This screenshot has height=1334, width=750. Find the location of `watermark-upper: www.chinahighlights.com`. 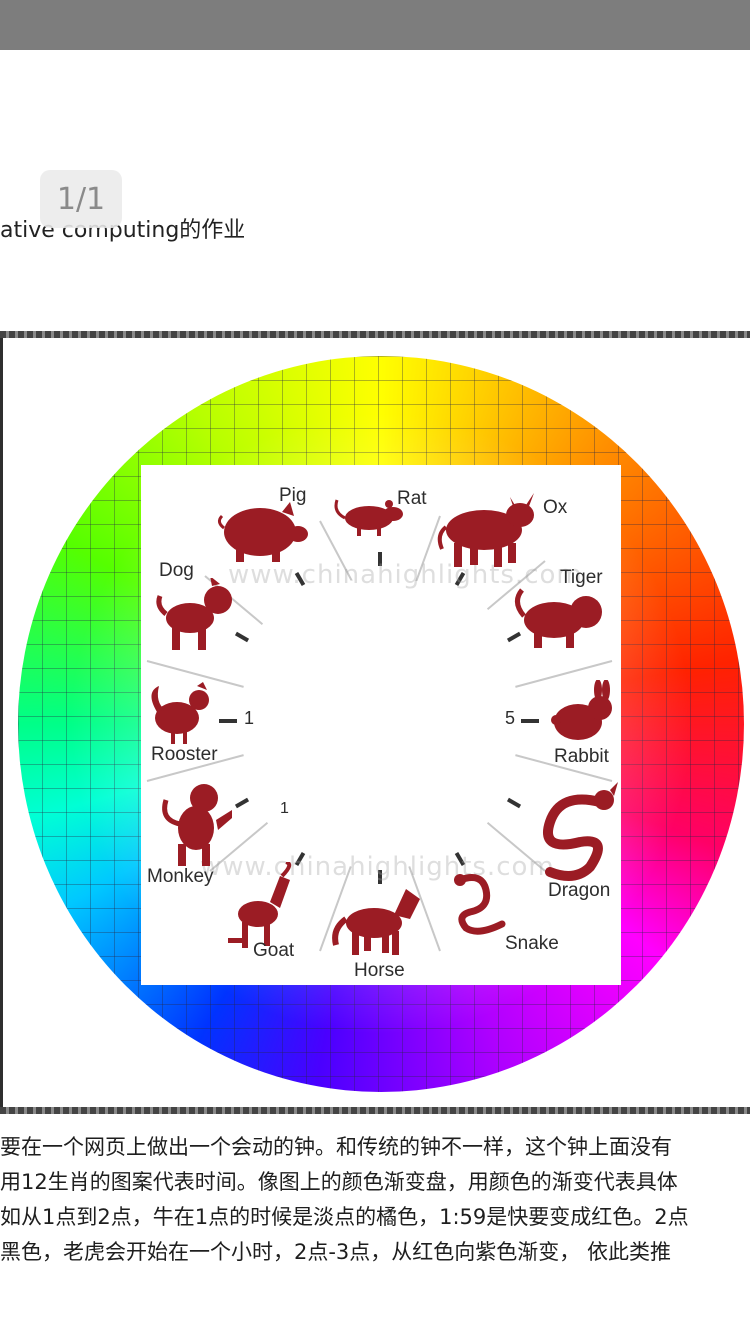

watermark-upper: www.chinahighlights.com is located at coordinates (405, 575).